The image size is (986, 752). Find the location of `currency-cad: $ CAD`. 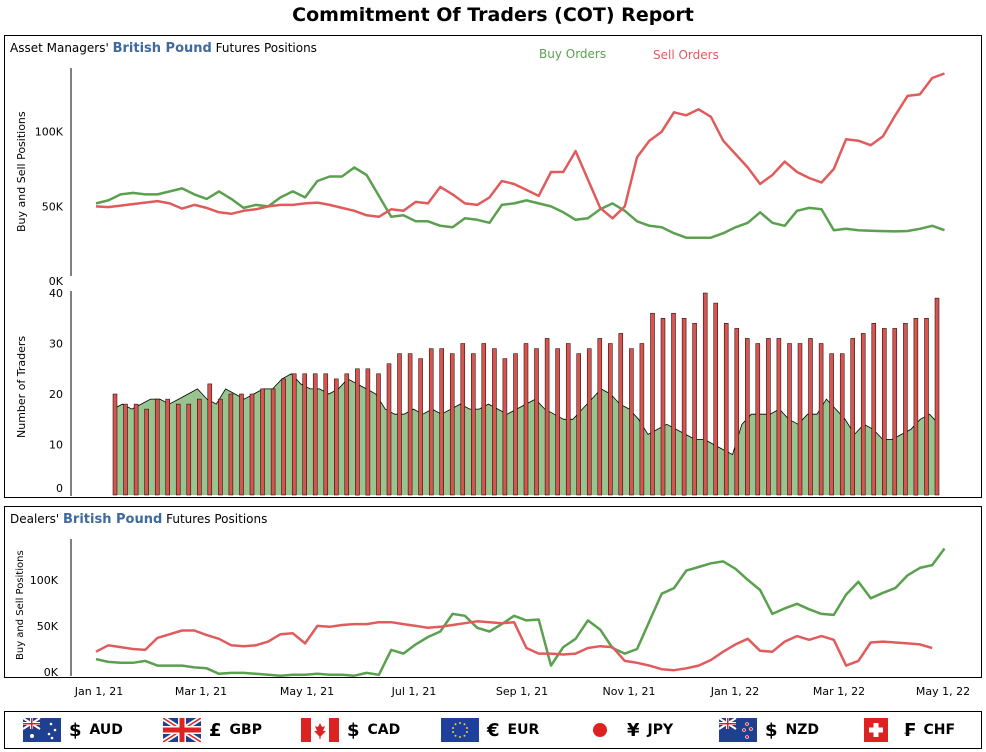

currency-cad: $ CAD is located at coordinates (350, 730).